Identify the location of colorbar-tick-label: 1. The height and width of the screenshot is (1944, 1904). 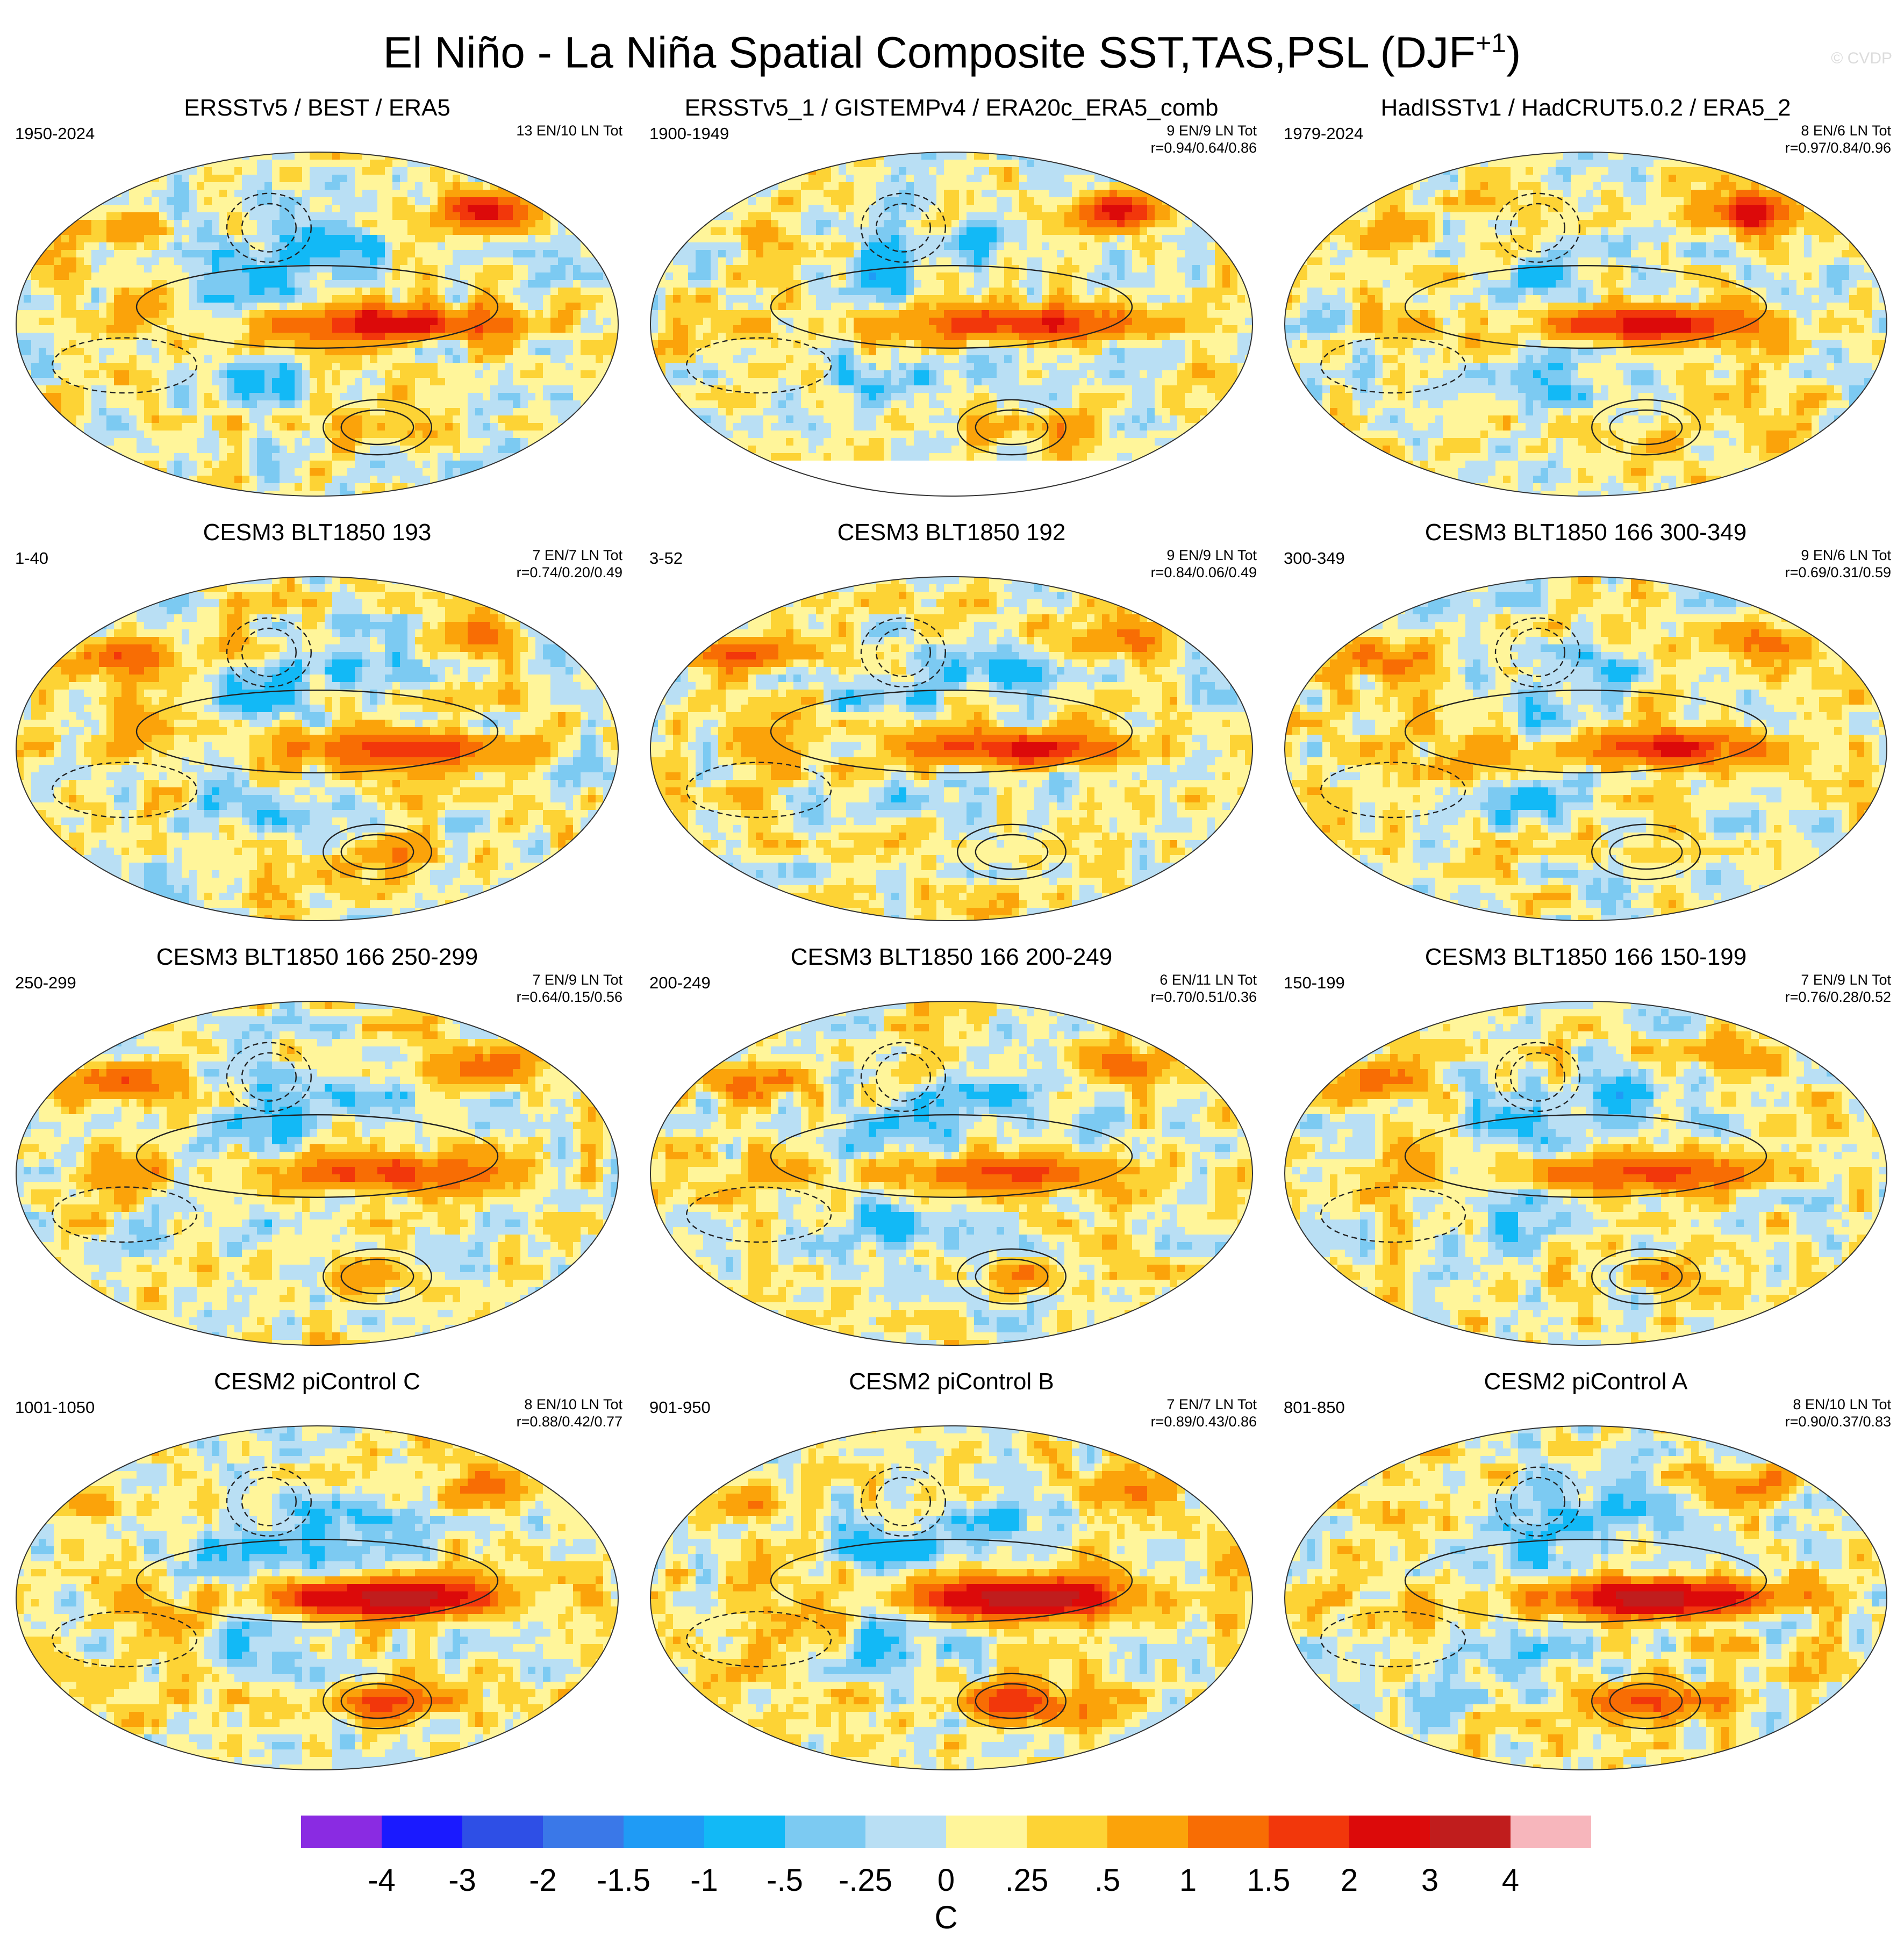
(1188, 1880).